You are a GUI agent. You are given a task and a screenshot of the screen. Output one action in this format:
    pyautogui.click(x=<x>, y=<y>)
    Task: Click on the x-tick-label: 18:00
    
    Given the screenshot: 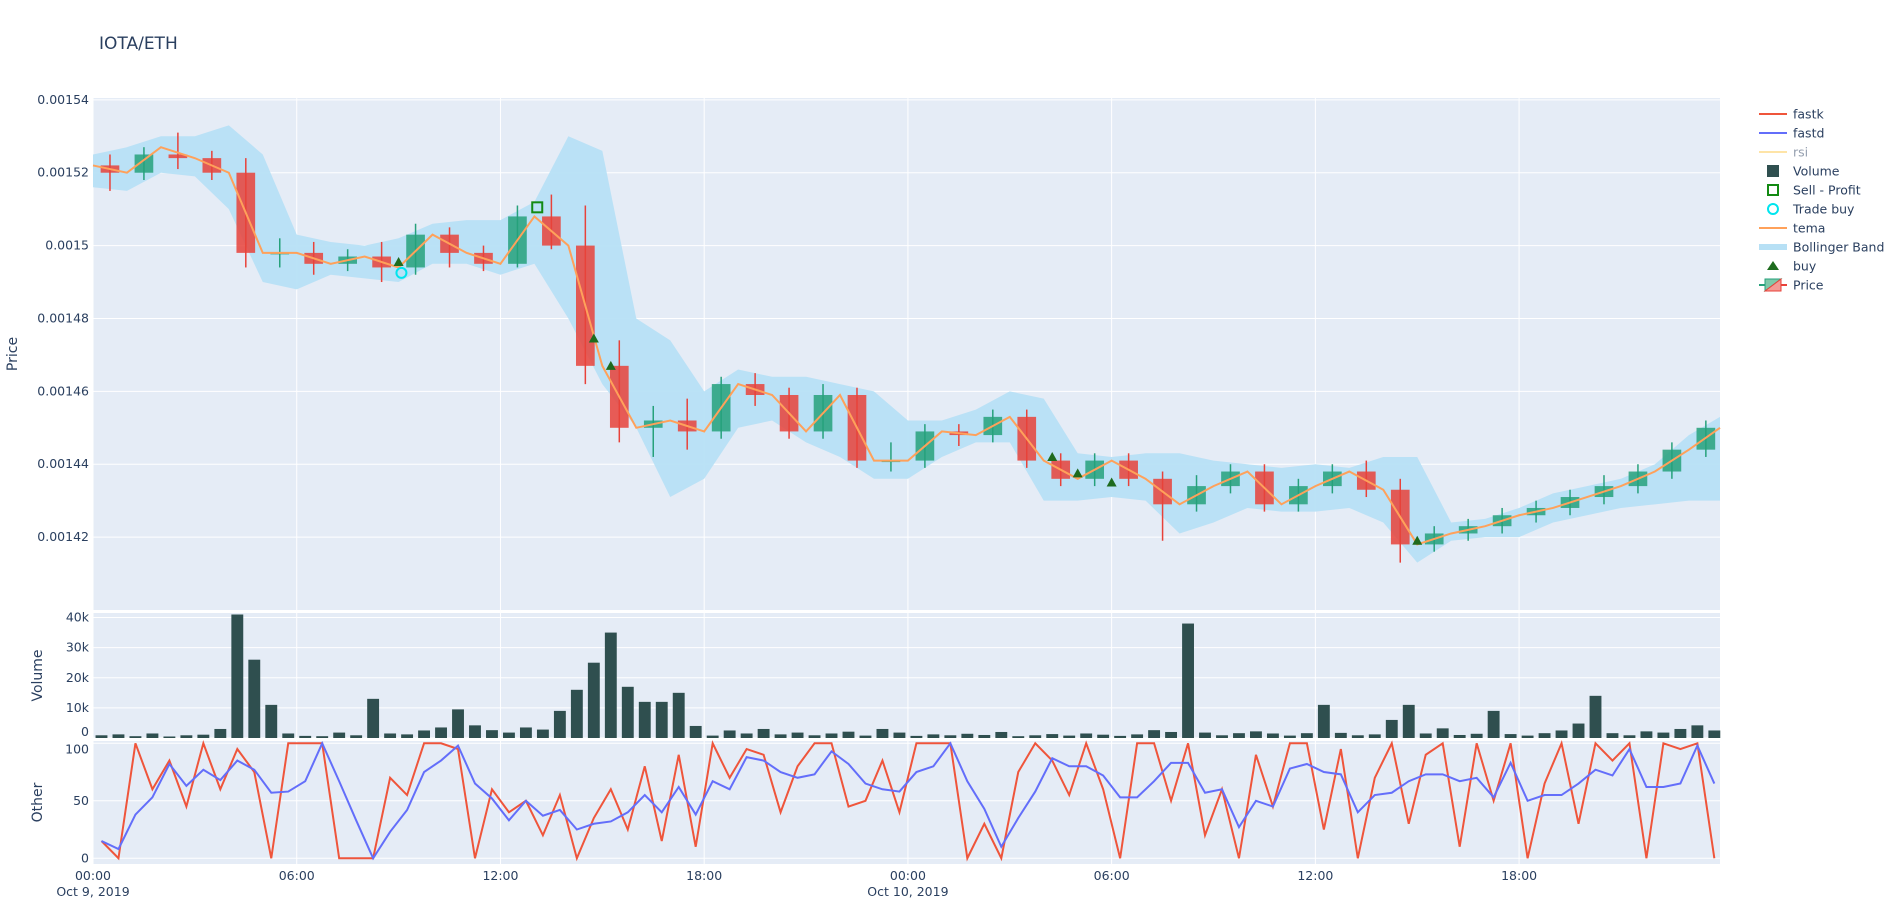 What is the action you would take?
    pyautogui.click(x=704, y=875)
    